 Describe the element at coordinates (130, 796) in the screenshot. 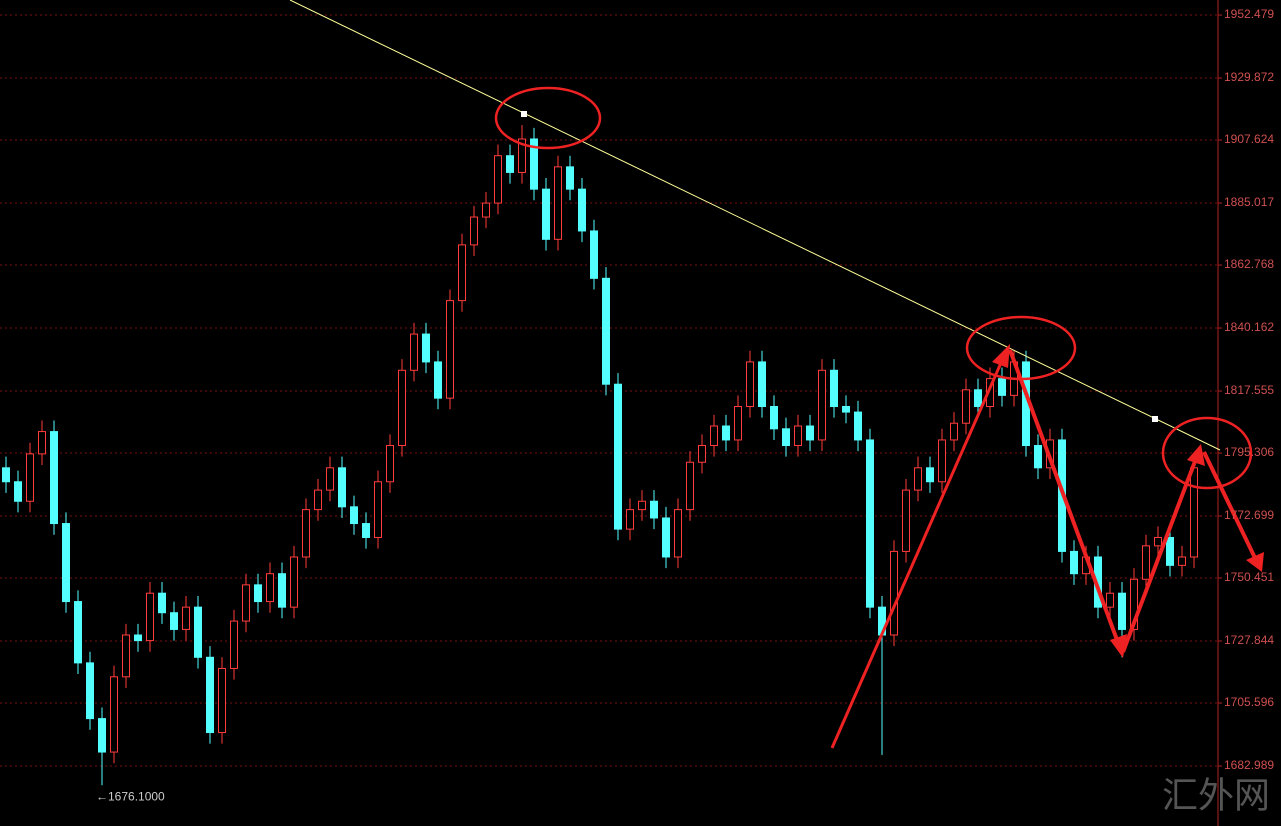

I see `low-label: ←1676.1000` at that location.